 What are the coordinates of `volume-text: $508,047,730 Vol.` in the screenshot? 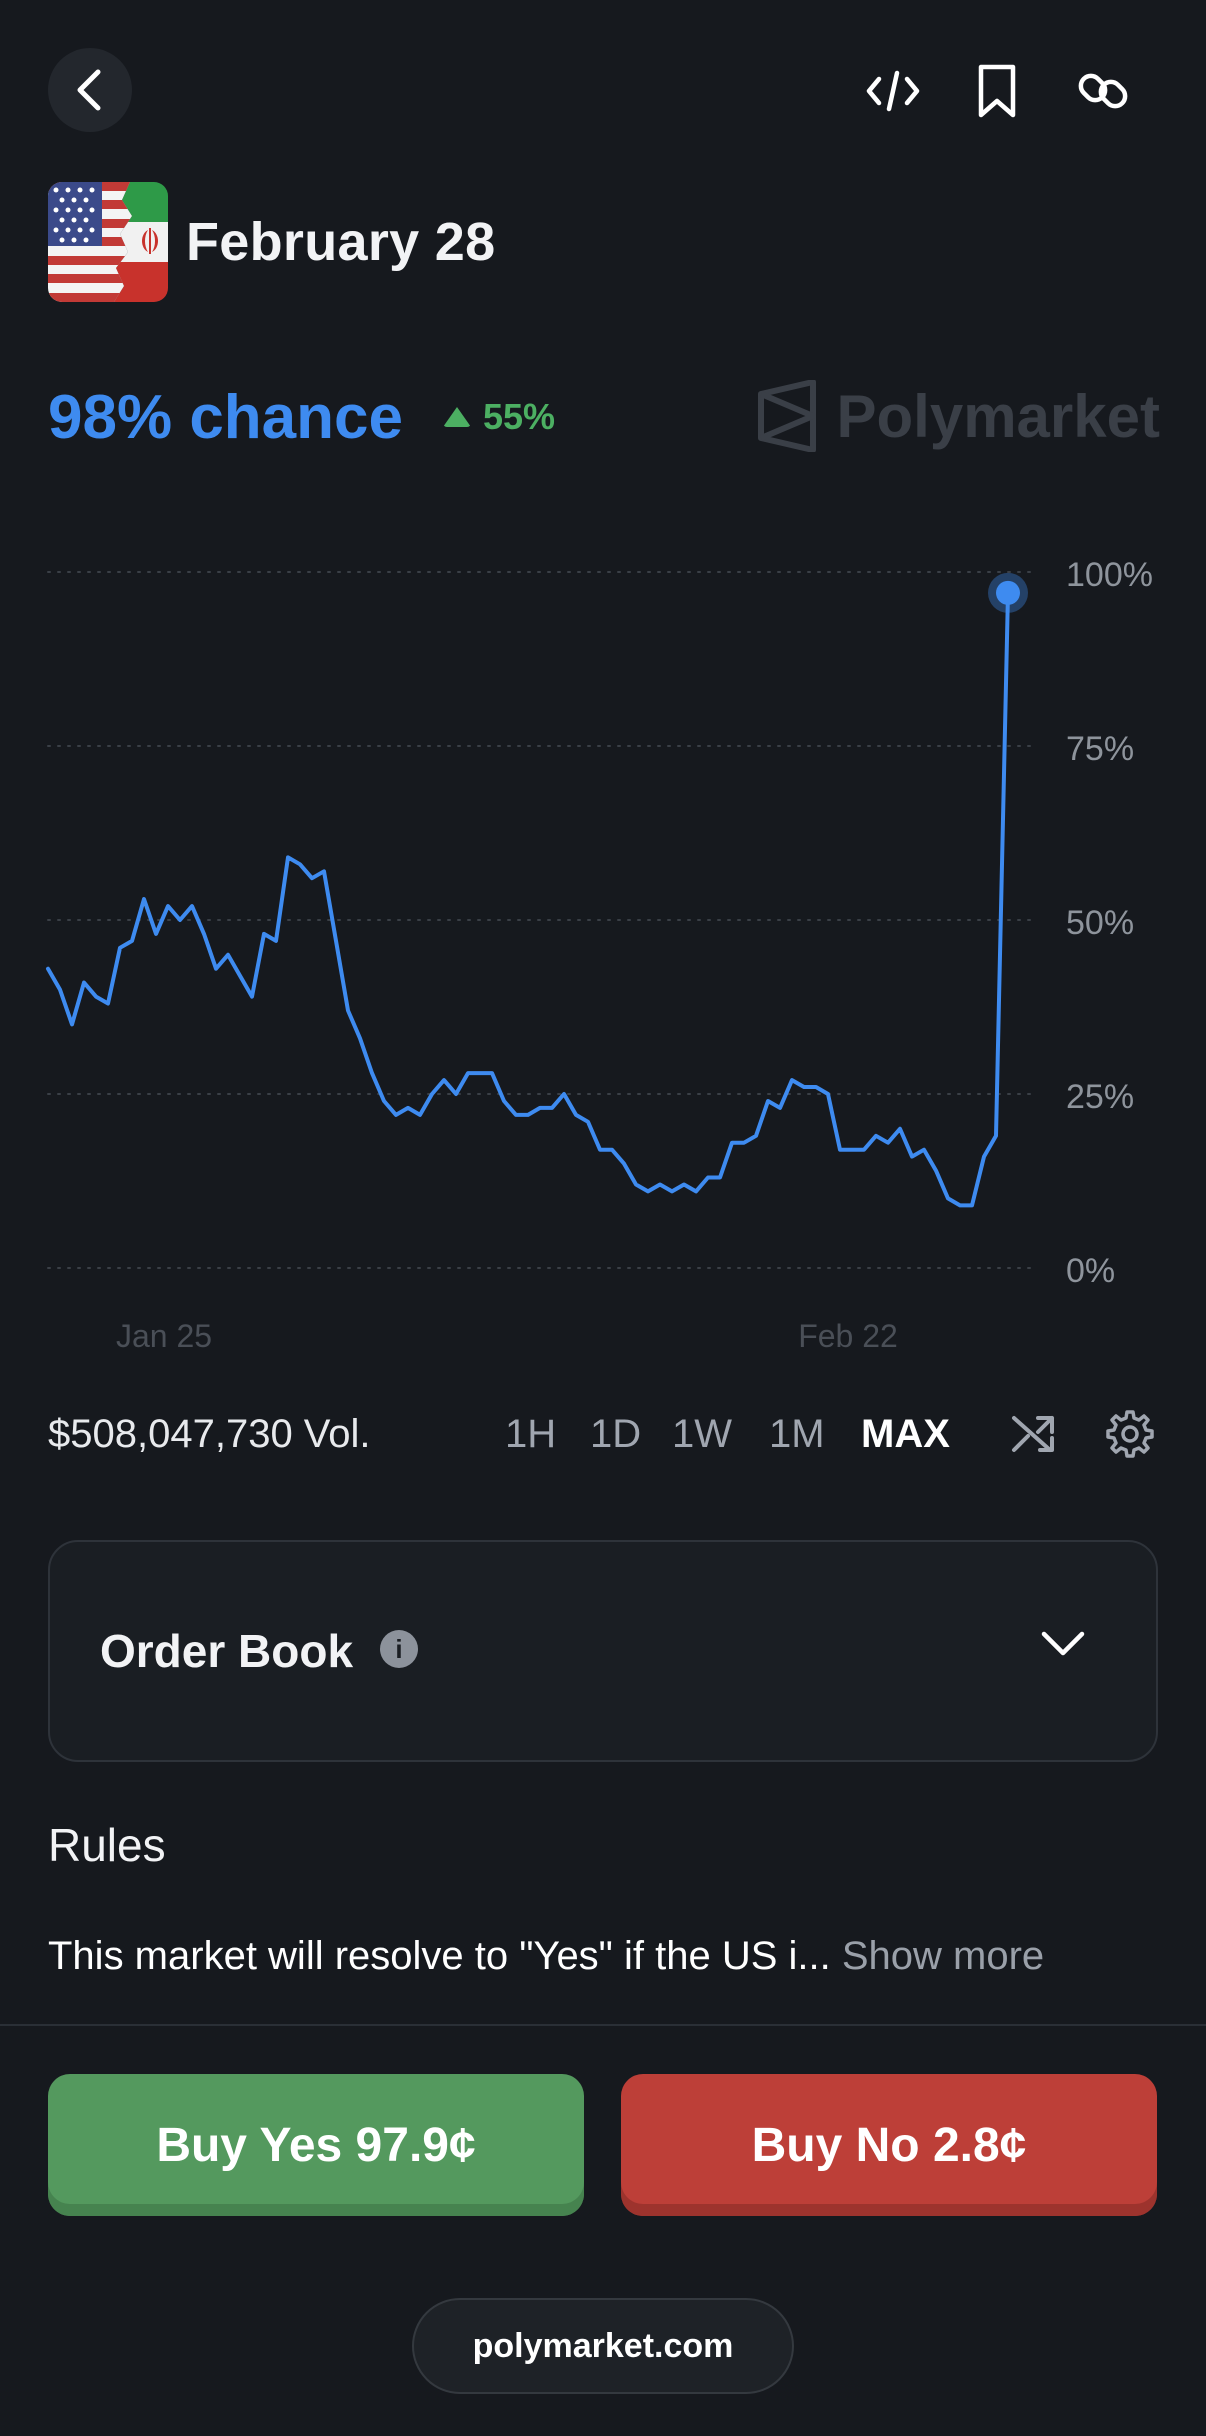 It's located at (209, 1434).